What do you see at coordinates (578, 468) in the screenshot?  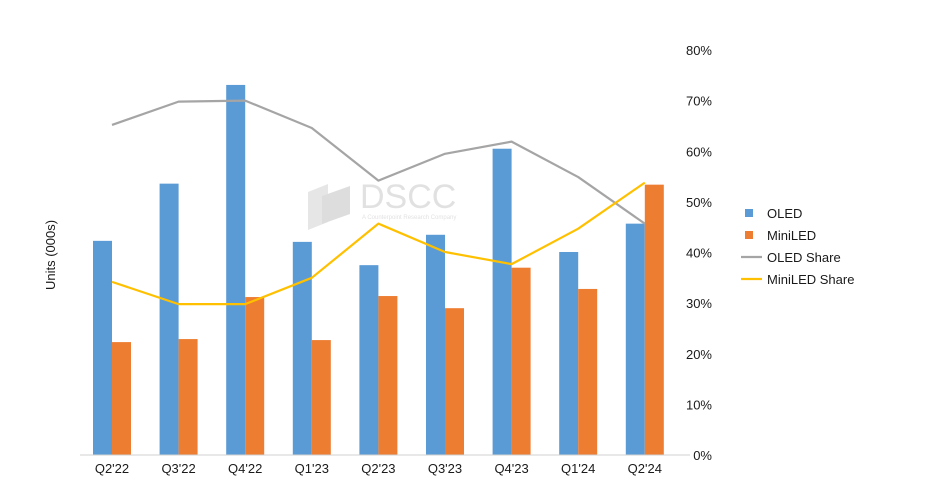 I see `x-tick-label: Q1'24` at bounding box center [578, 468].